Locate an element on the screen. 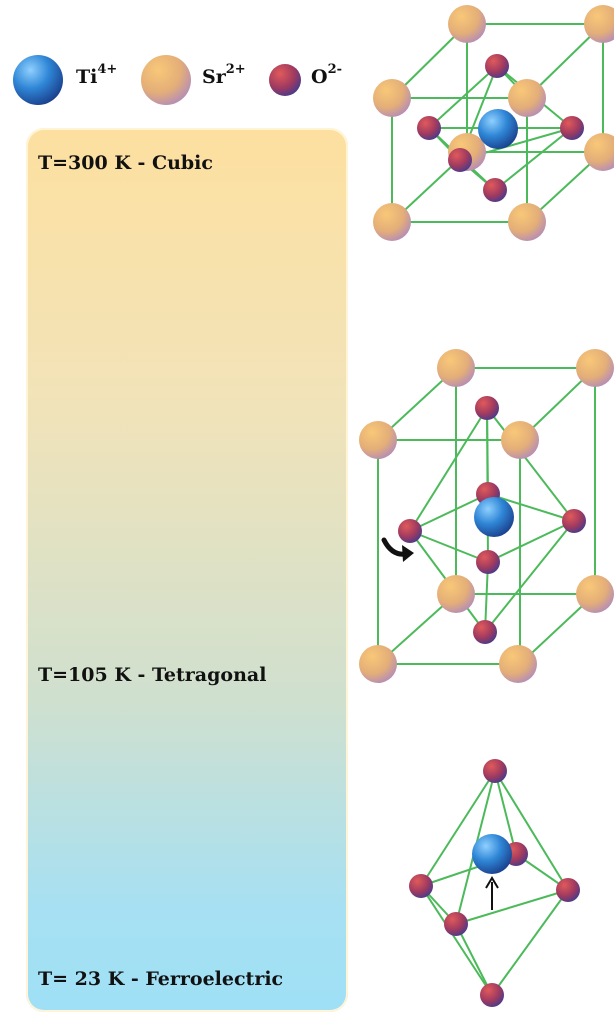  legend-icons is located at coordinates (157, 80).